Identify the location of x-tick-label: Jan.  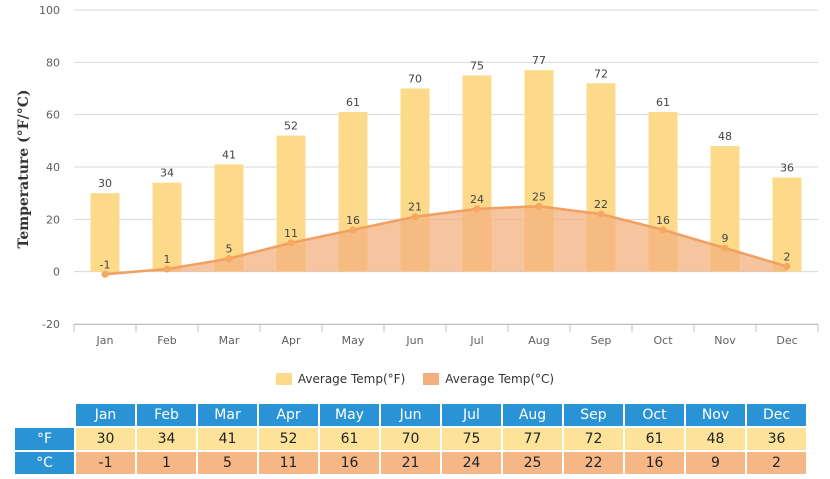
(105, 340).